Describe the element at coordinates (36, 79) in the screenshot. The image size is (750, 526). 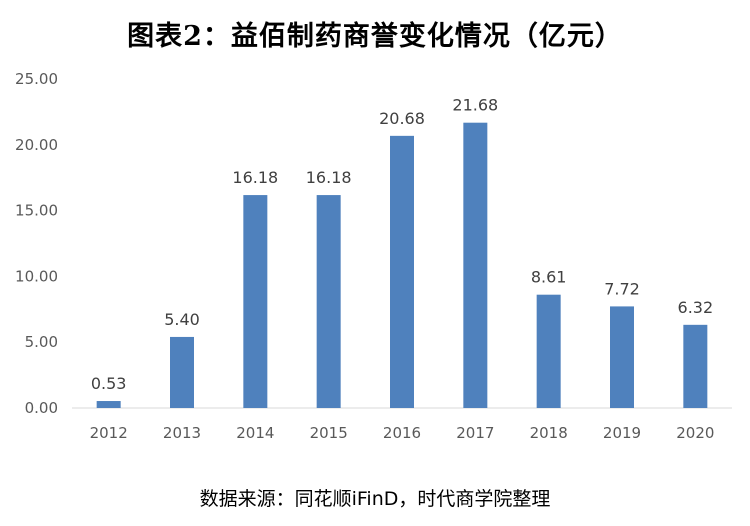
I see `y-tick-label: 25.00` at that location.